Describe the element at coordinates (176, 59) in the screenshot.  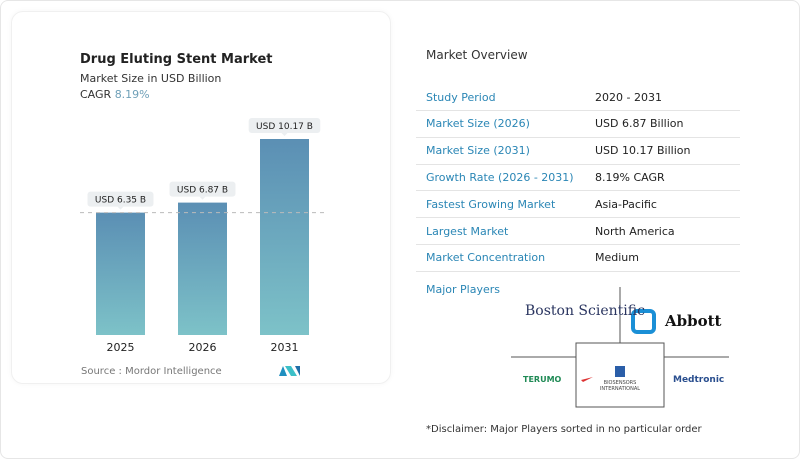
I see `chart-title: Drug Eluting Stent Market` at that location.